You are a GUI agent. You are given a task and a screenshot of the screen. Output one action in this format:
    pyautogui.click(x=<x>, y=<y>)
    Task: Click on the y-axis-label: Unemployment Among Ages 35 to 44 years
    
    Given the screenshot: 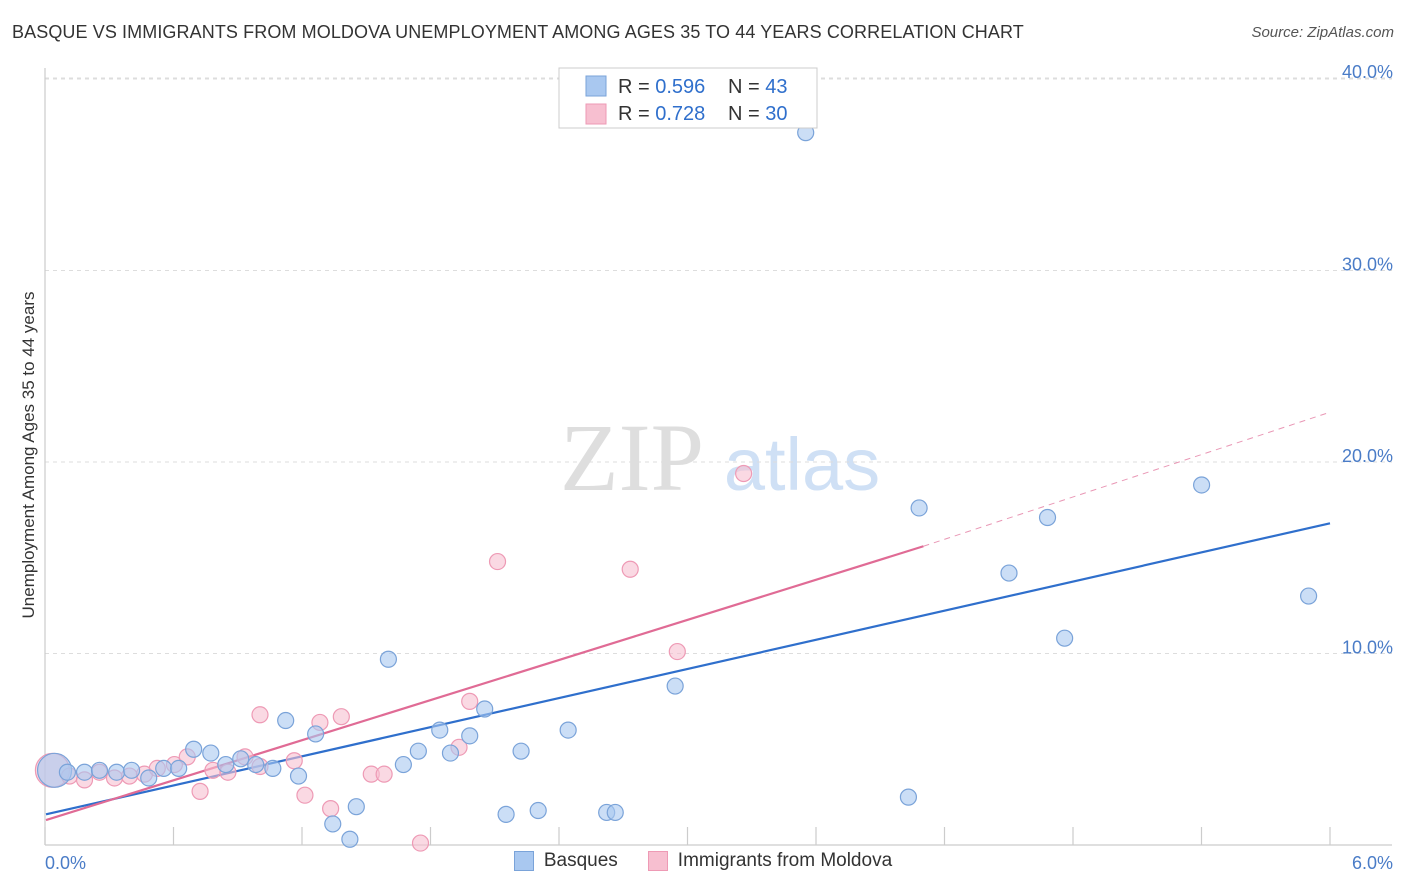 What is the action you would take?
    pyautogui.click(x=28, y=455)
    